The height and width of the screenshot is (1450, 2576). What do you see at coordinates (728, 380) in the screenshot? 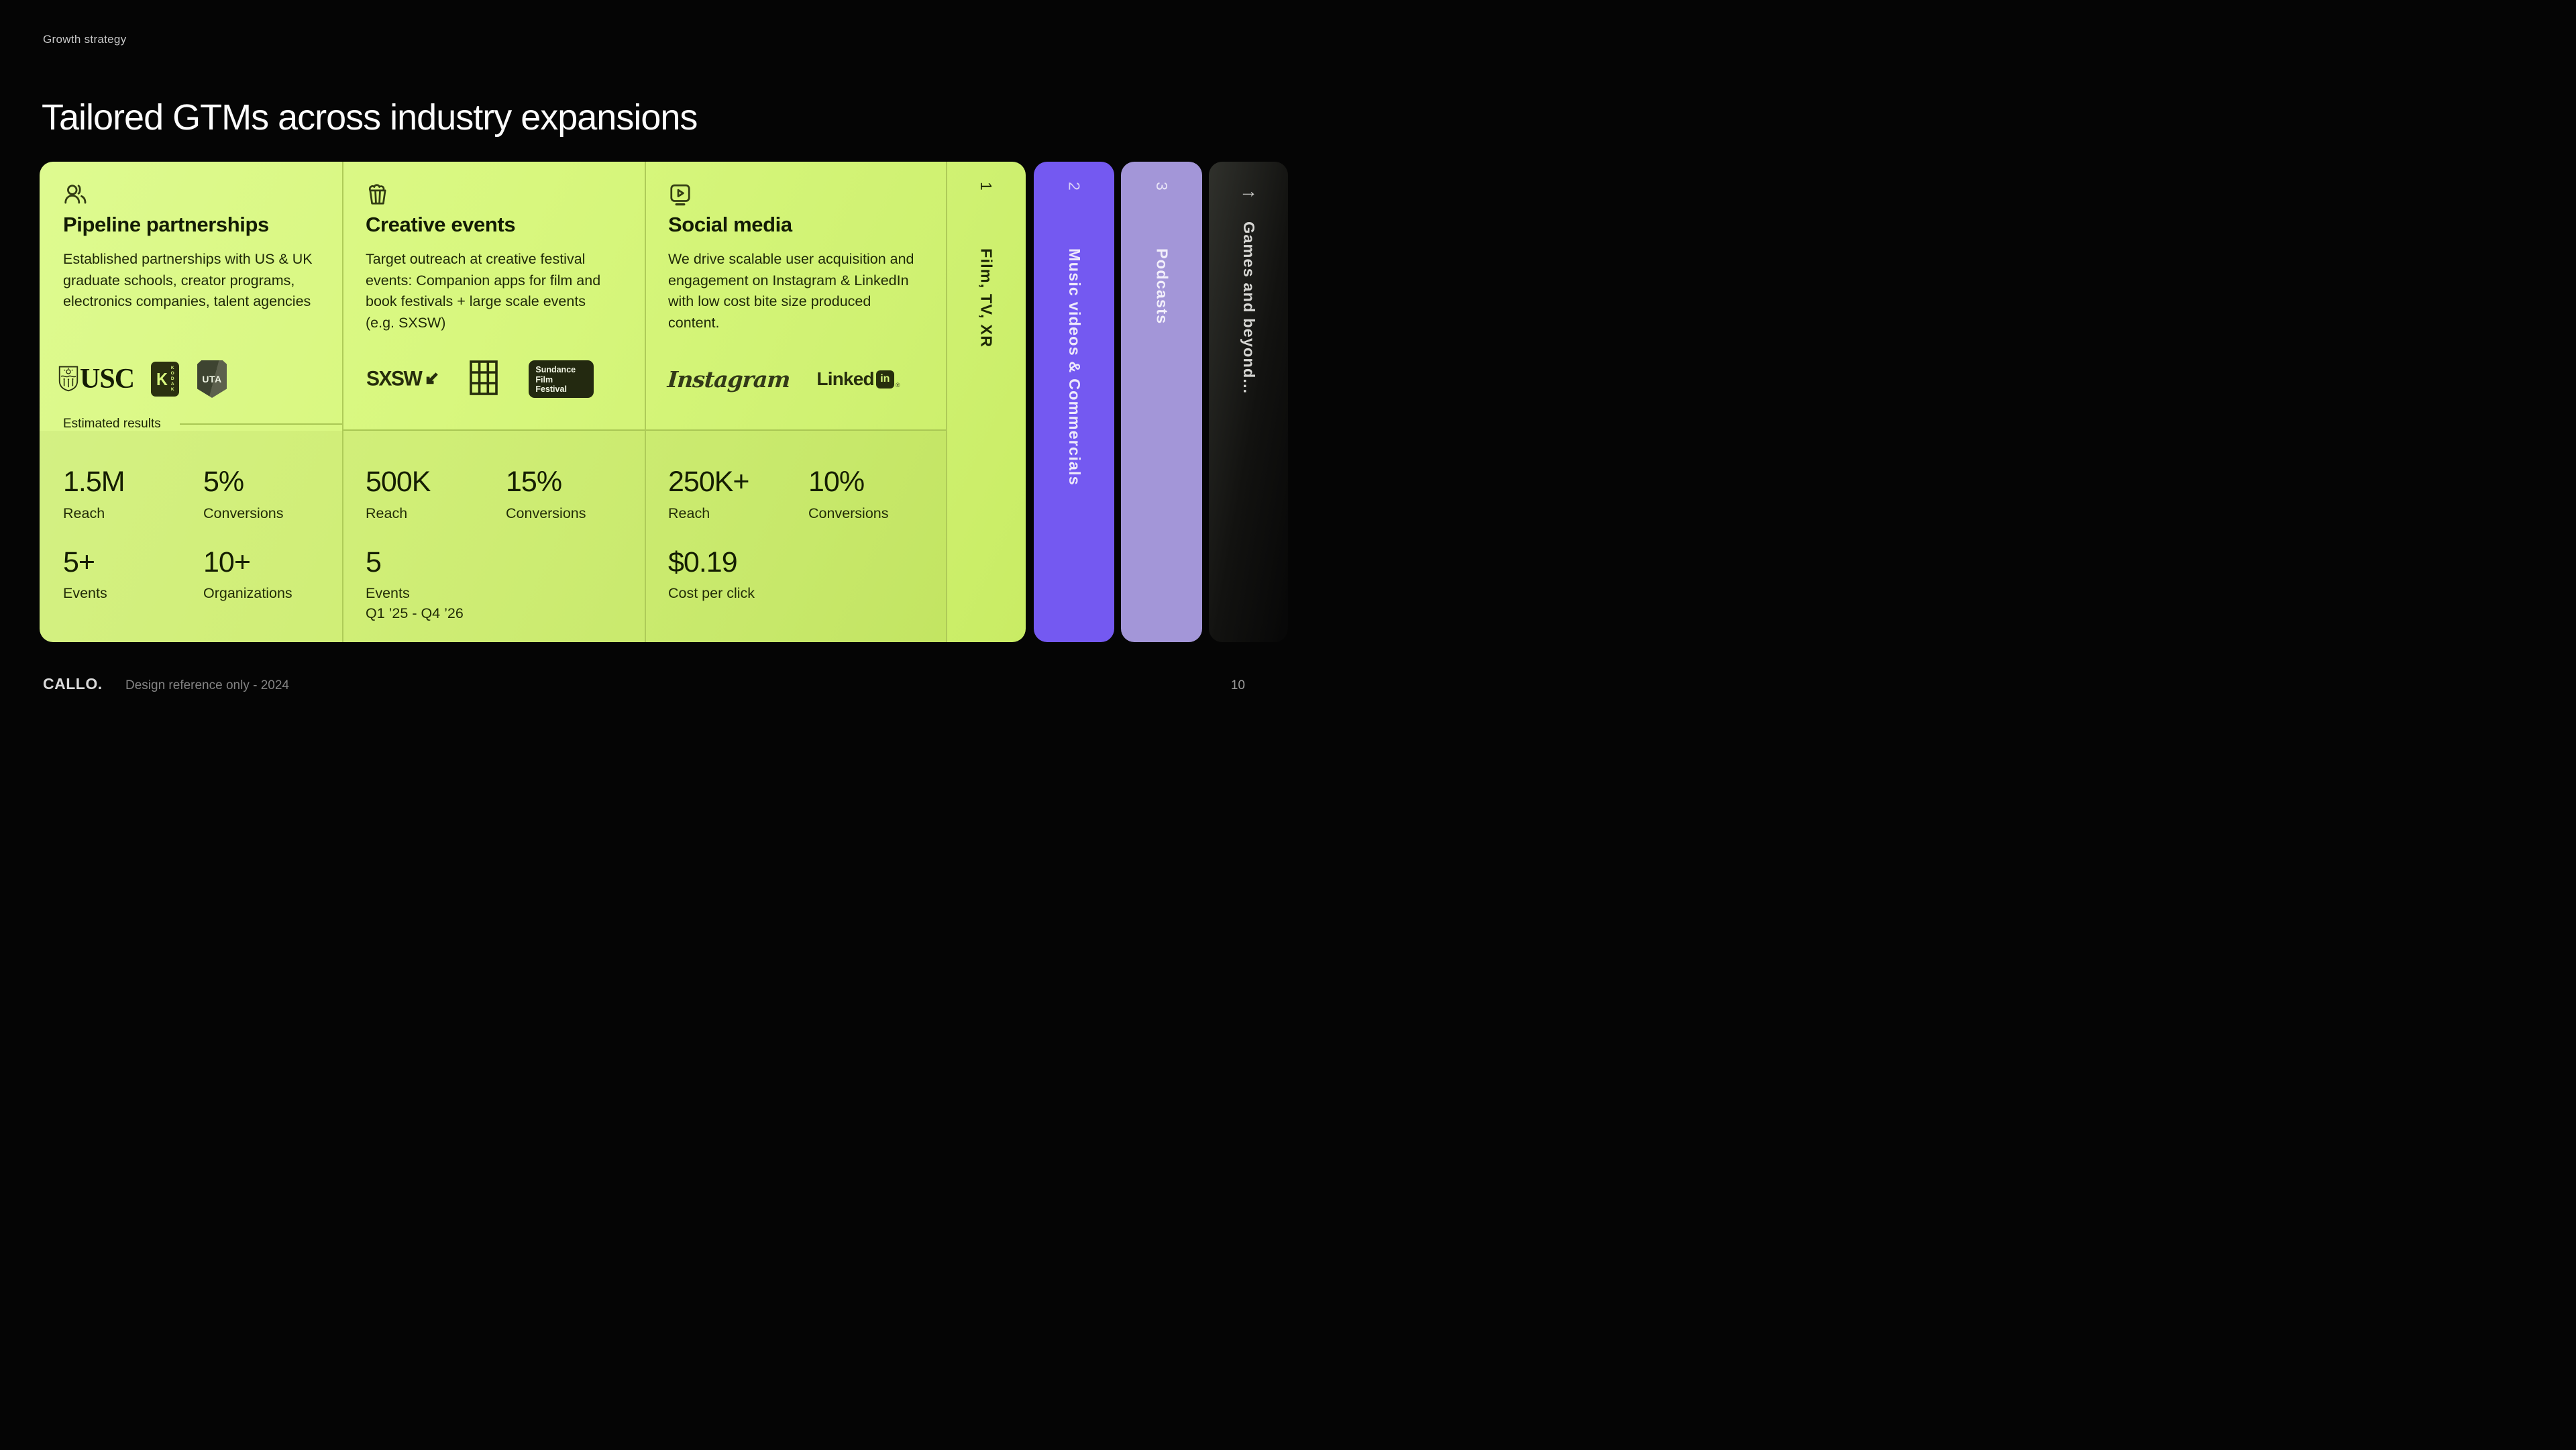
I see `instagram-logo: Instagram` at bounding box center [728, 380].